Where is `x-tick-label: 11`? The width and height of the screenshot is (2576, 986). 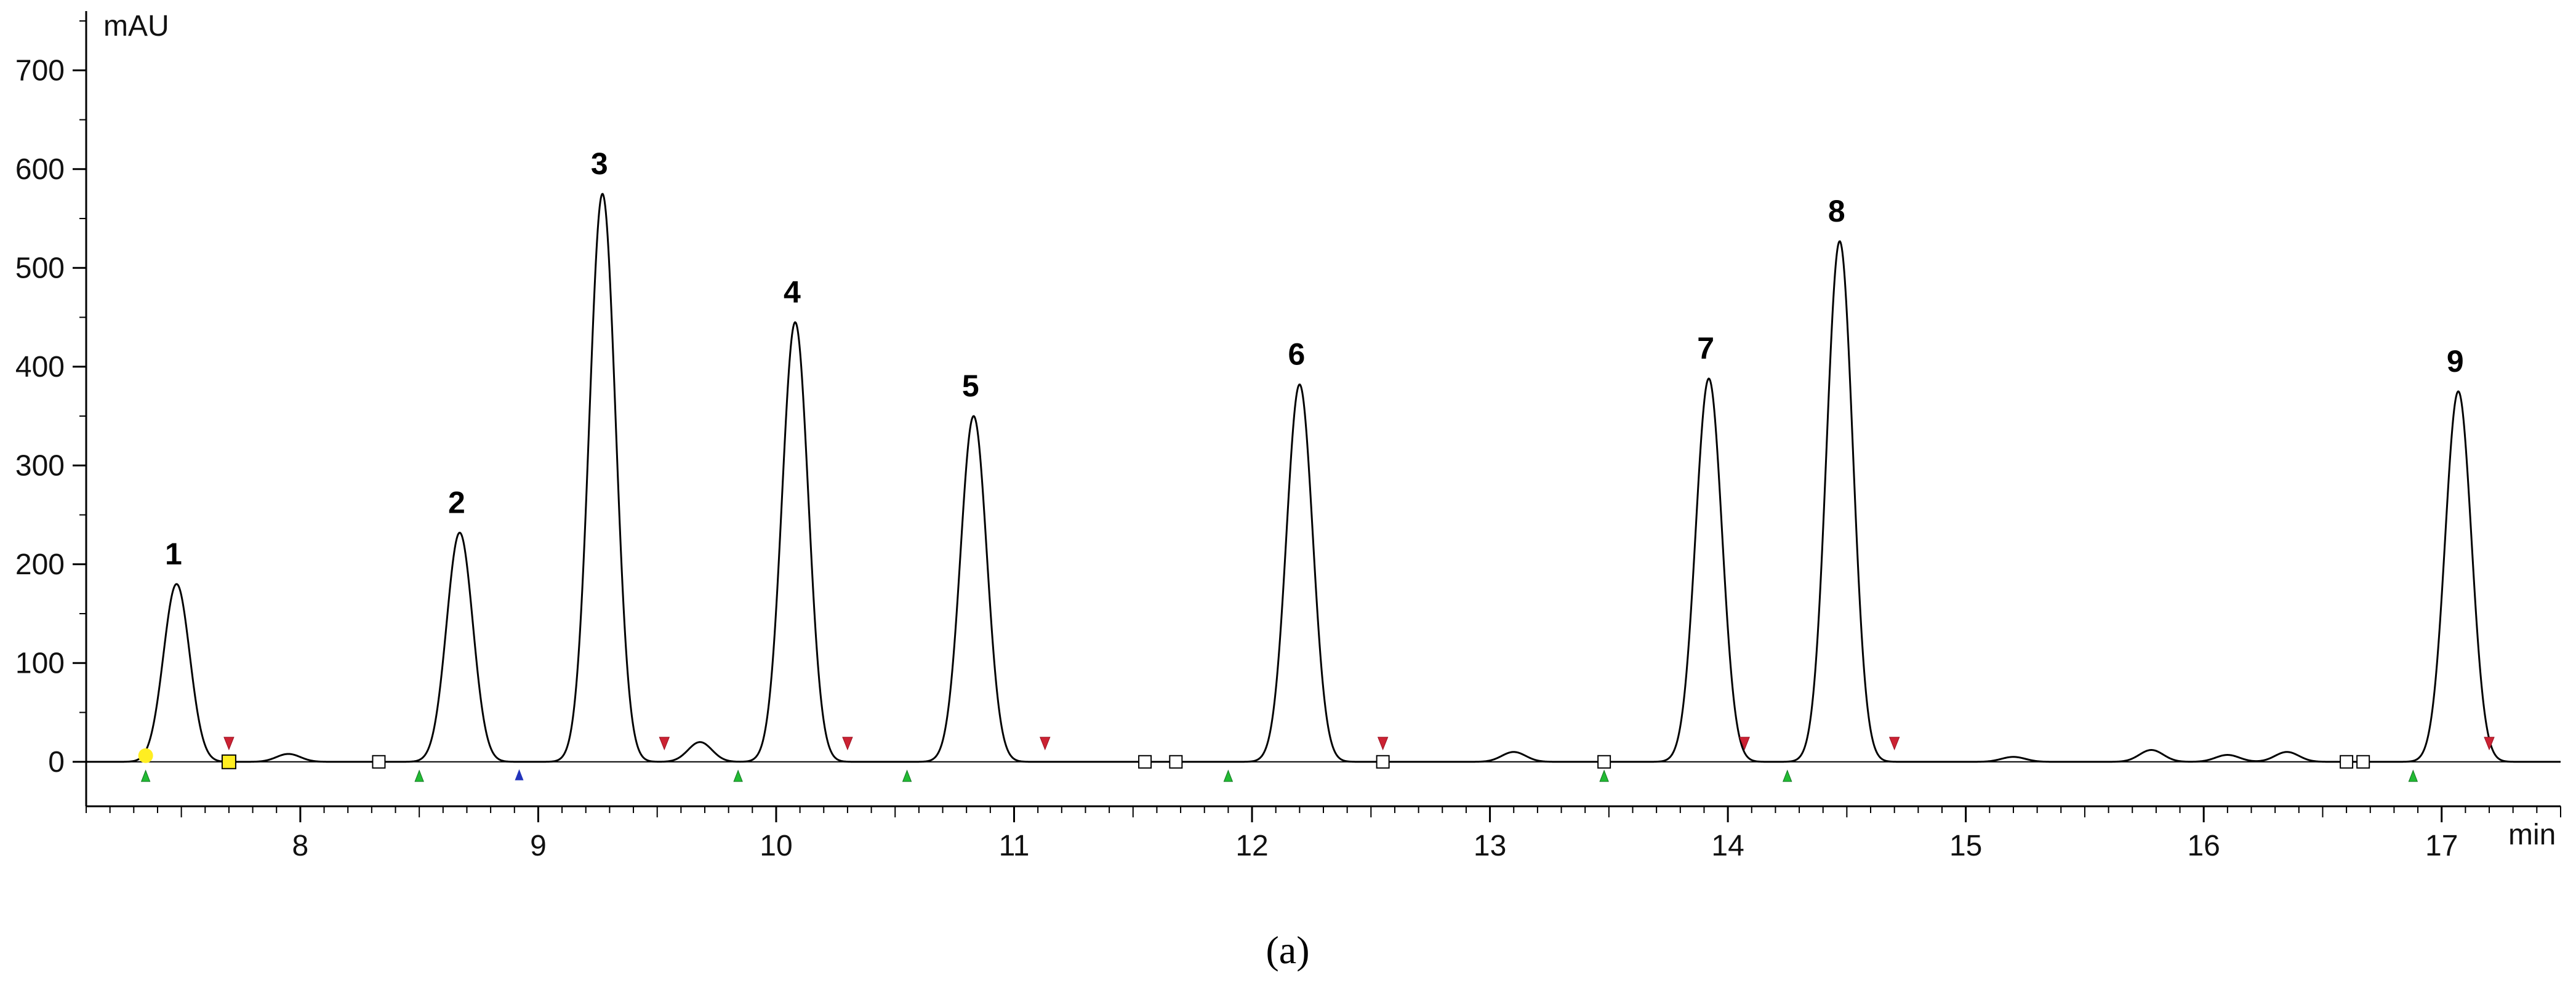
x-tick-label: 11 is located at coordinates (1014, 846).